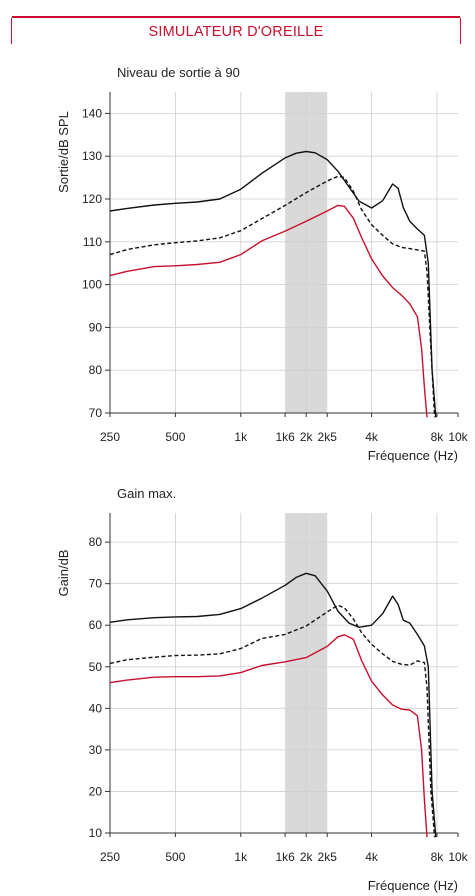 The width and height of the screenshot is (475, 896). I want to click on y-axis-label: Sortie/dB SPL, so click(63, 152).